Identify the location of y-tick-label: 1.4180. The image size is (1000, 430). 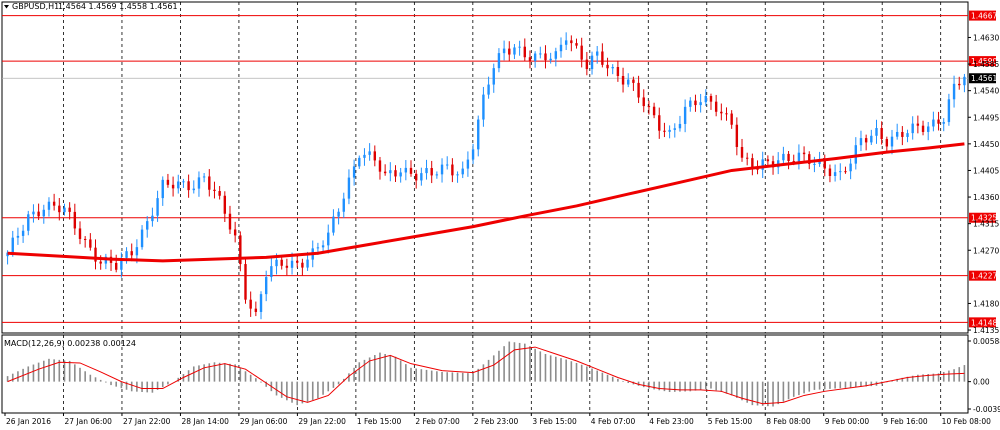
(986, 303).